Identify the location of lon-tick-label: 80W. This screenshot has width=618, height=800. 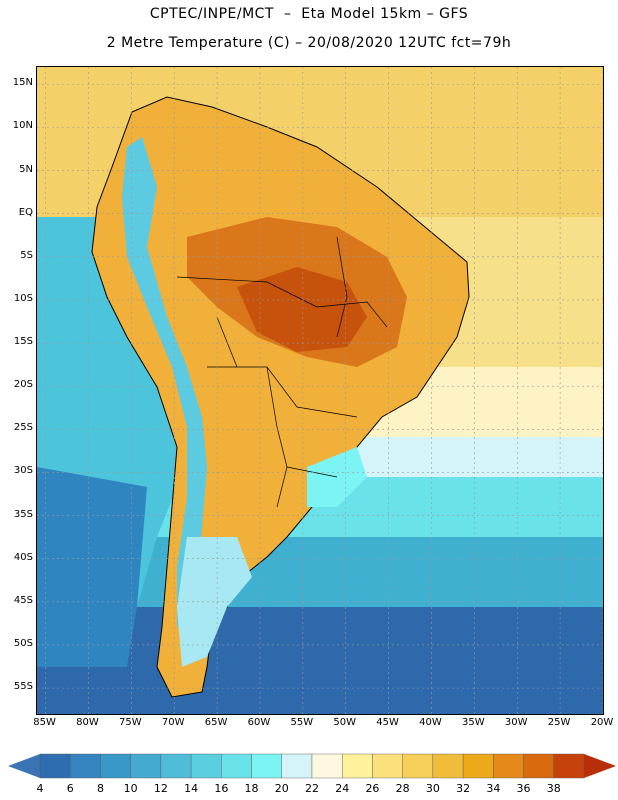
(87, 722).